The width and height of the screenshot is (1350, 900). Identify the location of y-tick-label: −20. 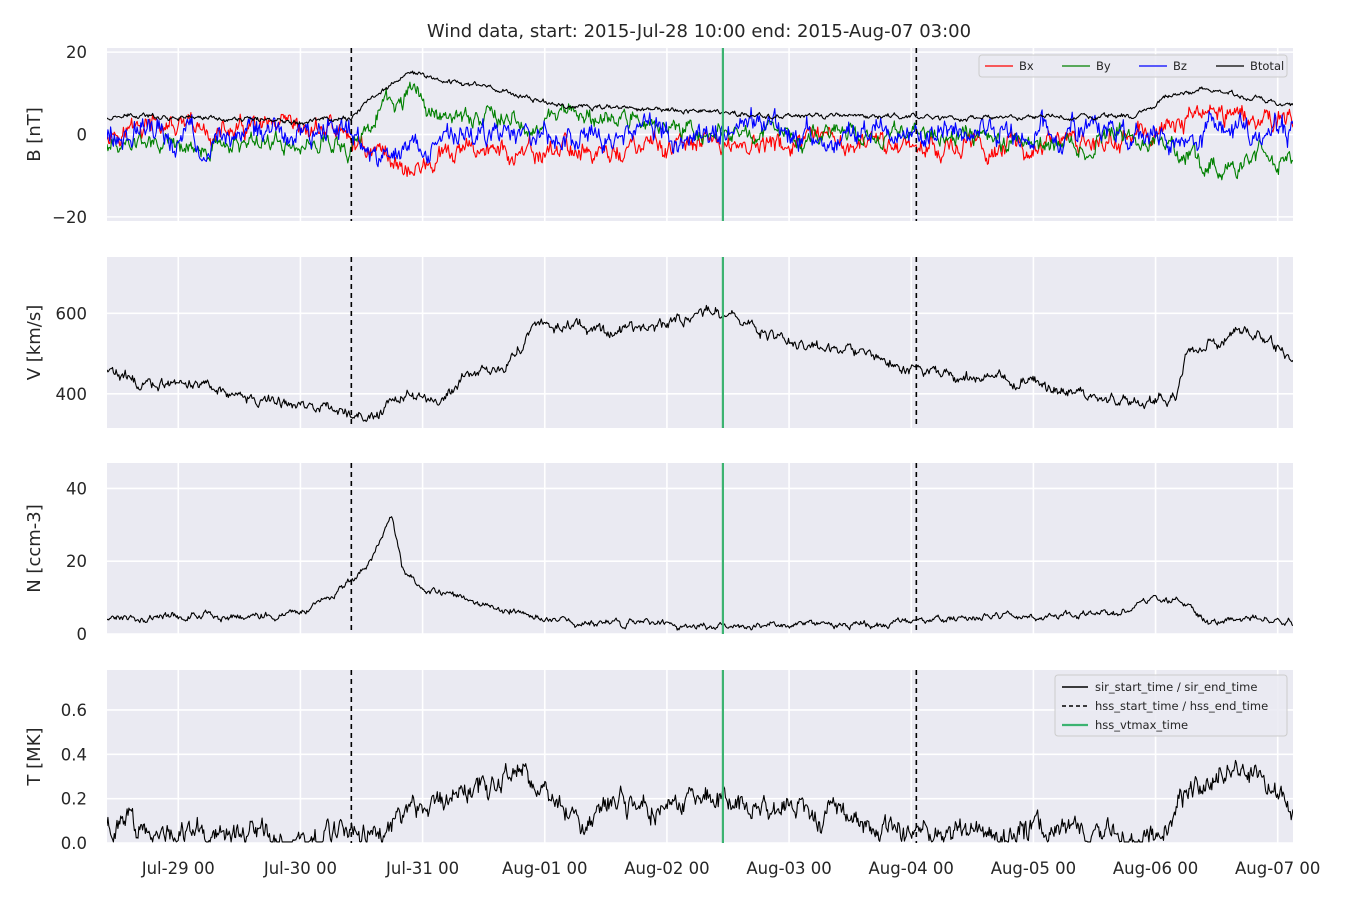
(69, 217).